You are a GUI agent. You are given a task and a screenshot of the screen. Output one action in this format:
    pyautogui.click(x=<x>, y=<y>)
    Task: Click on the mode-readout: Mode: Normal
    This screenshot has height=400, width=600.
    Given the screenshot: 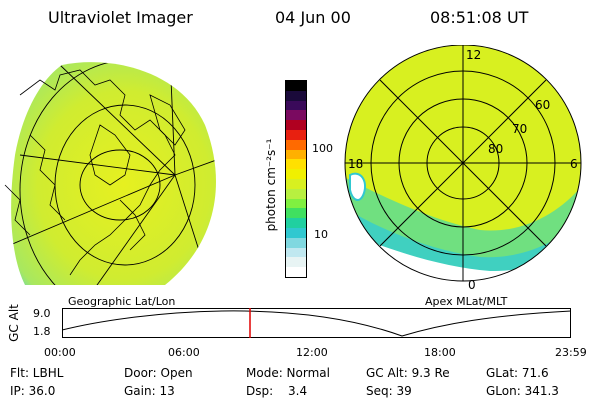 What is the action you would take?
    pyautogui.click(x=288, y=373)
    